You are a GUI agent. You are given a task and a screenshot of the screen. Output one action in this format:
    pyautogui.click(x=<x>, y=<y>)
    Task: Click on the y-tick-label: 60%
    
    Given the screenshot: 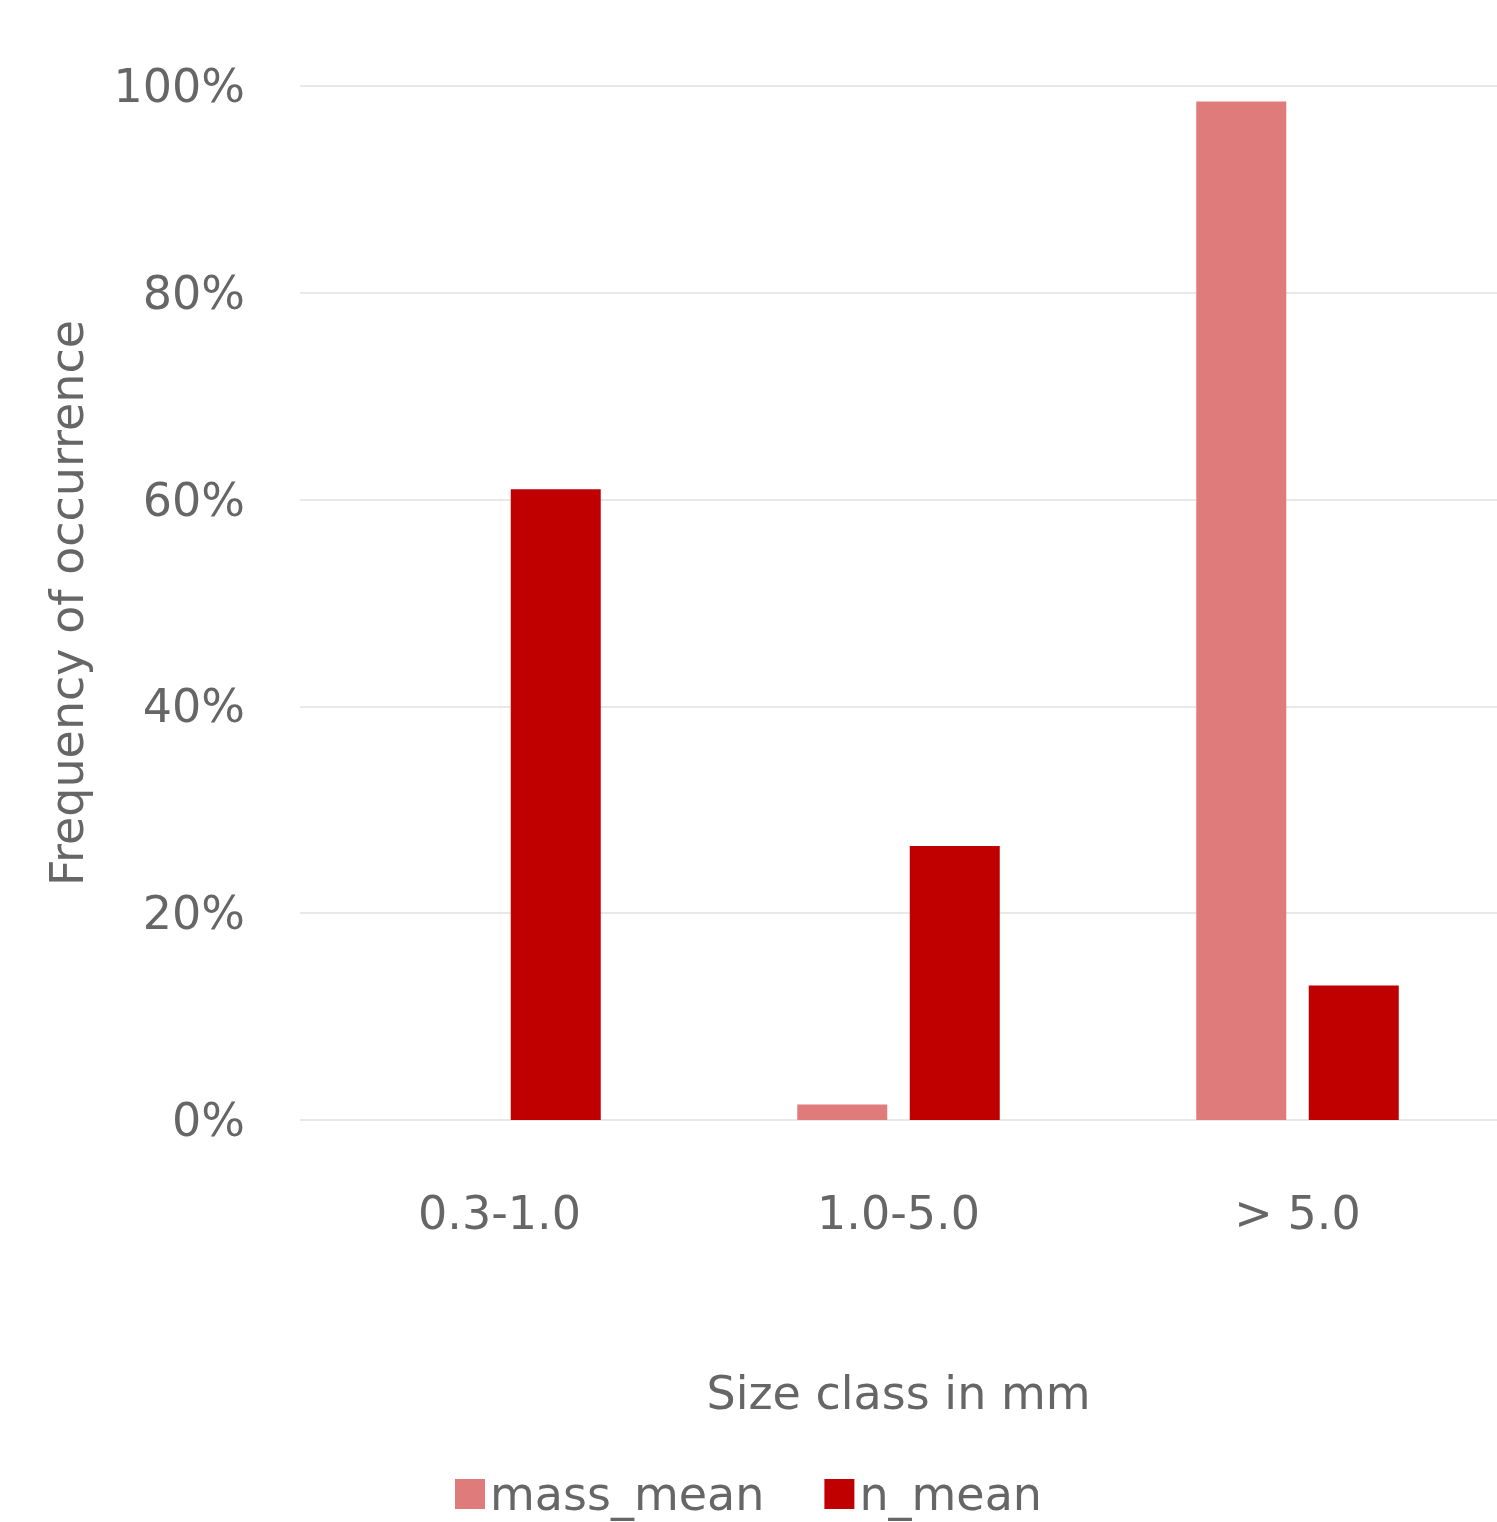 What is the action you would take?
    pyautogui.click(x=193, y=499)
    